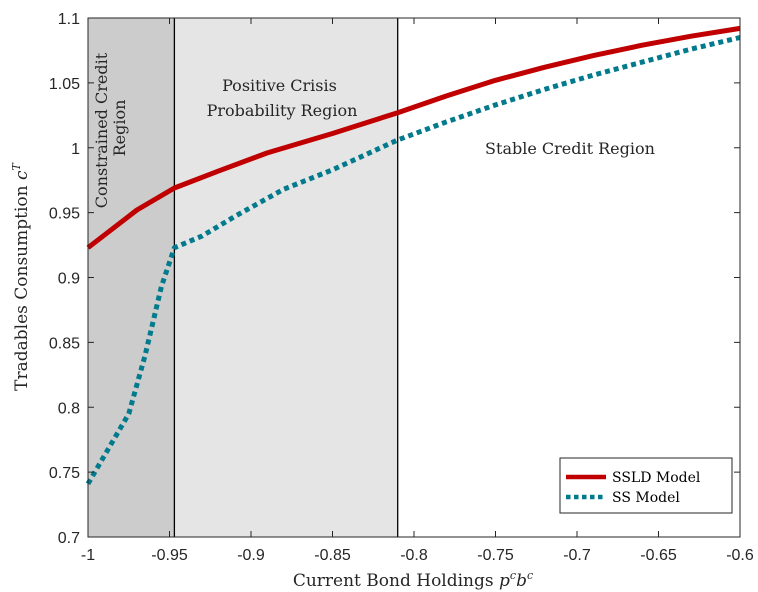 The width and height of the screenshot is (758, 592). I want to click on y-tick-label: 1.05, so click(64, 84).